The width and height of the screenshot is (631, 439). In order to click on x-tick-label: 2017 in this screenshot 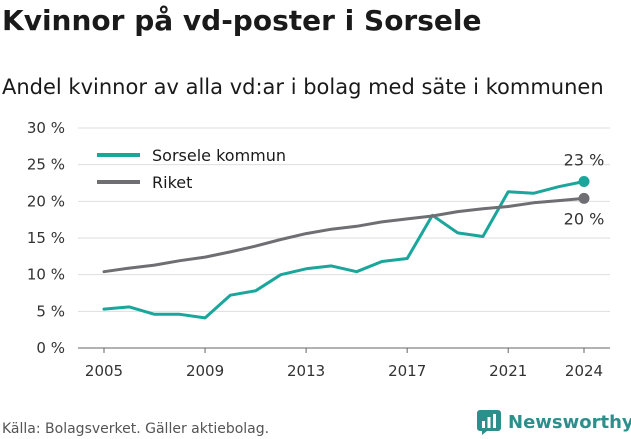, I will do `click(407, 371)`.